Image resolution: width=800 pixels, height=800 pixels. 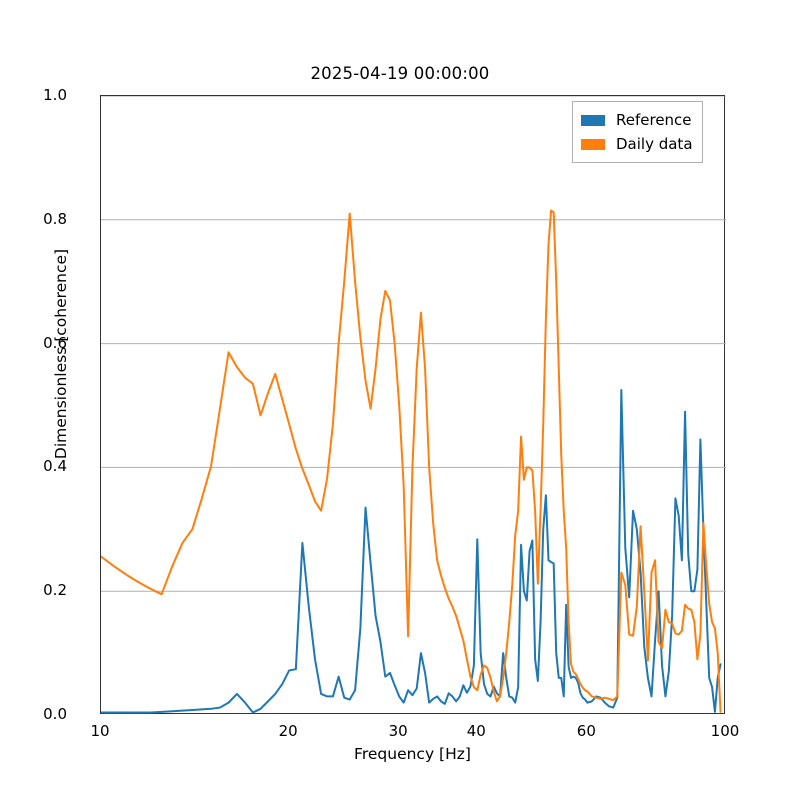 I want to click on y-tick-label: 1.0, so click(x=55, y=95).